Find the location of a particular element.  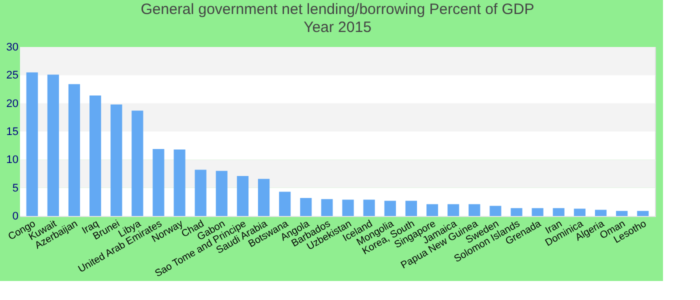

y-tick-label: 15 is located at coordinates (12, 132).